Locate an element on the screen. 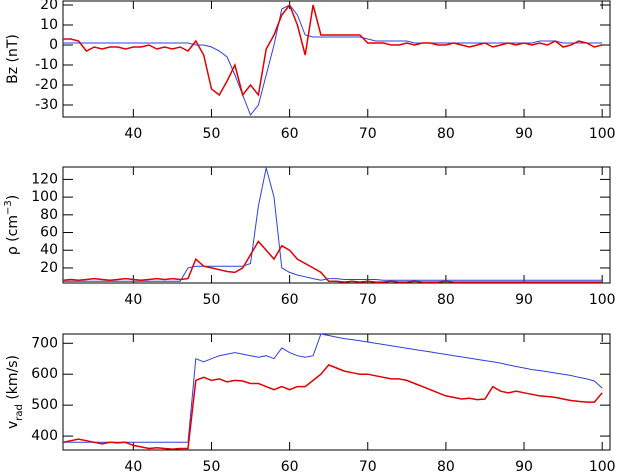  y-tick-label: -30 is located at coordinates (46, 105).